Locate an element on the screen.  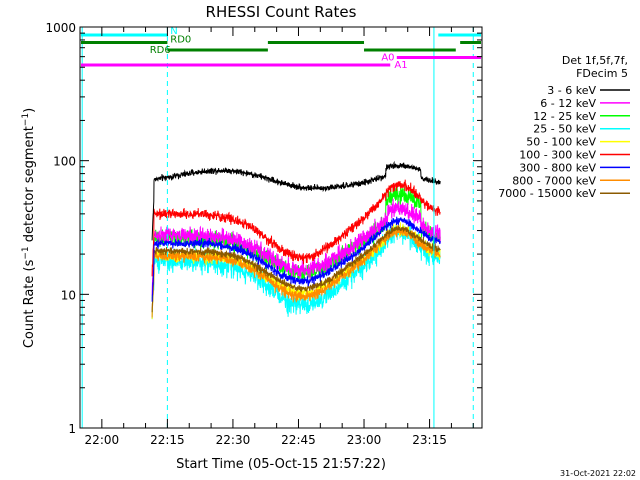
y-axis-label: Count Rate (s−1 detector segment−1) is located at coordinates (29, 228).